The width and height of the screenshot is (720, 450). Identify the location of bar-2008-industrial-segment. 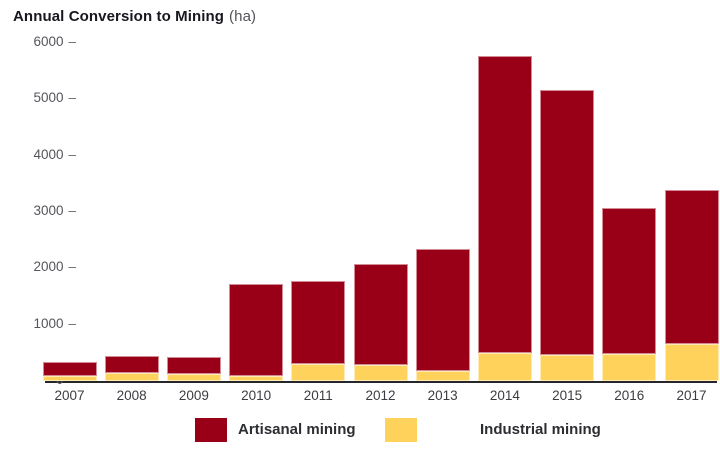
(131, 377).